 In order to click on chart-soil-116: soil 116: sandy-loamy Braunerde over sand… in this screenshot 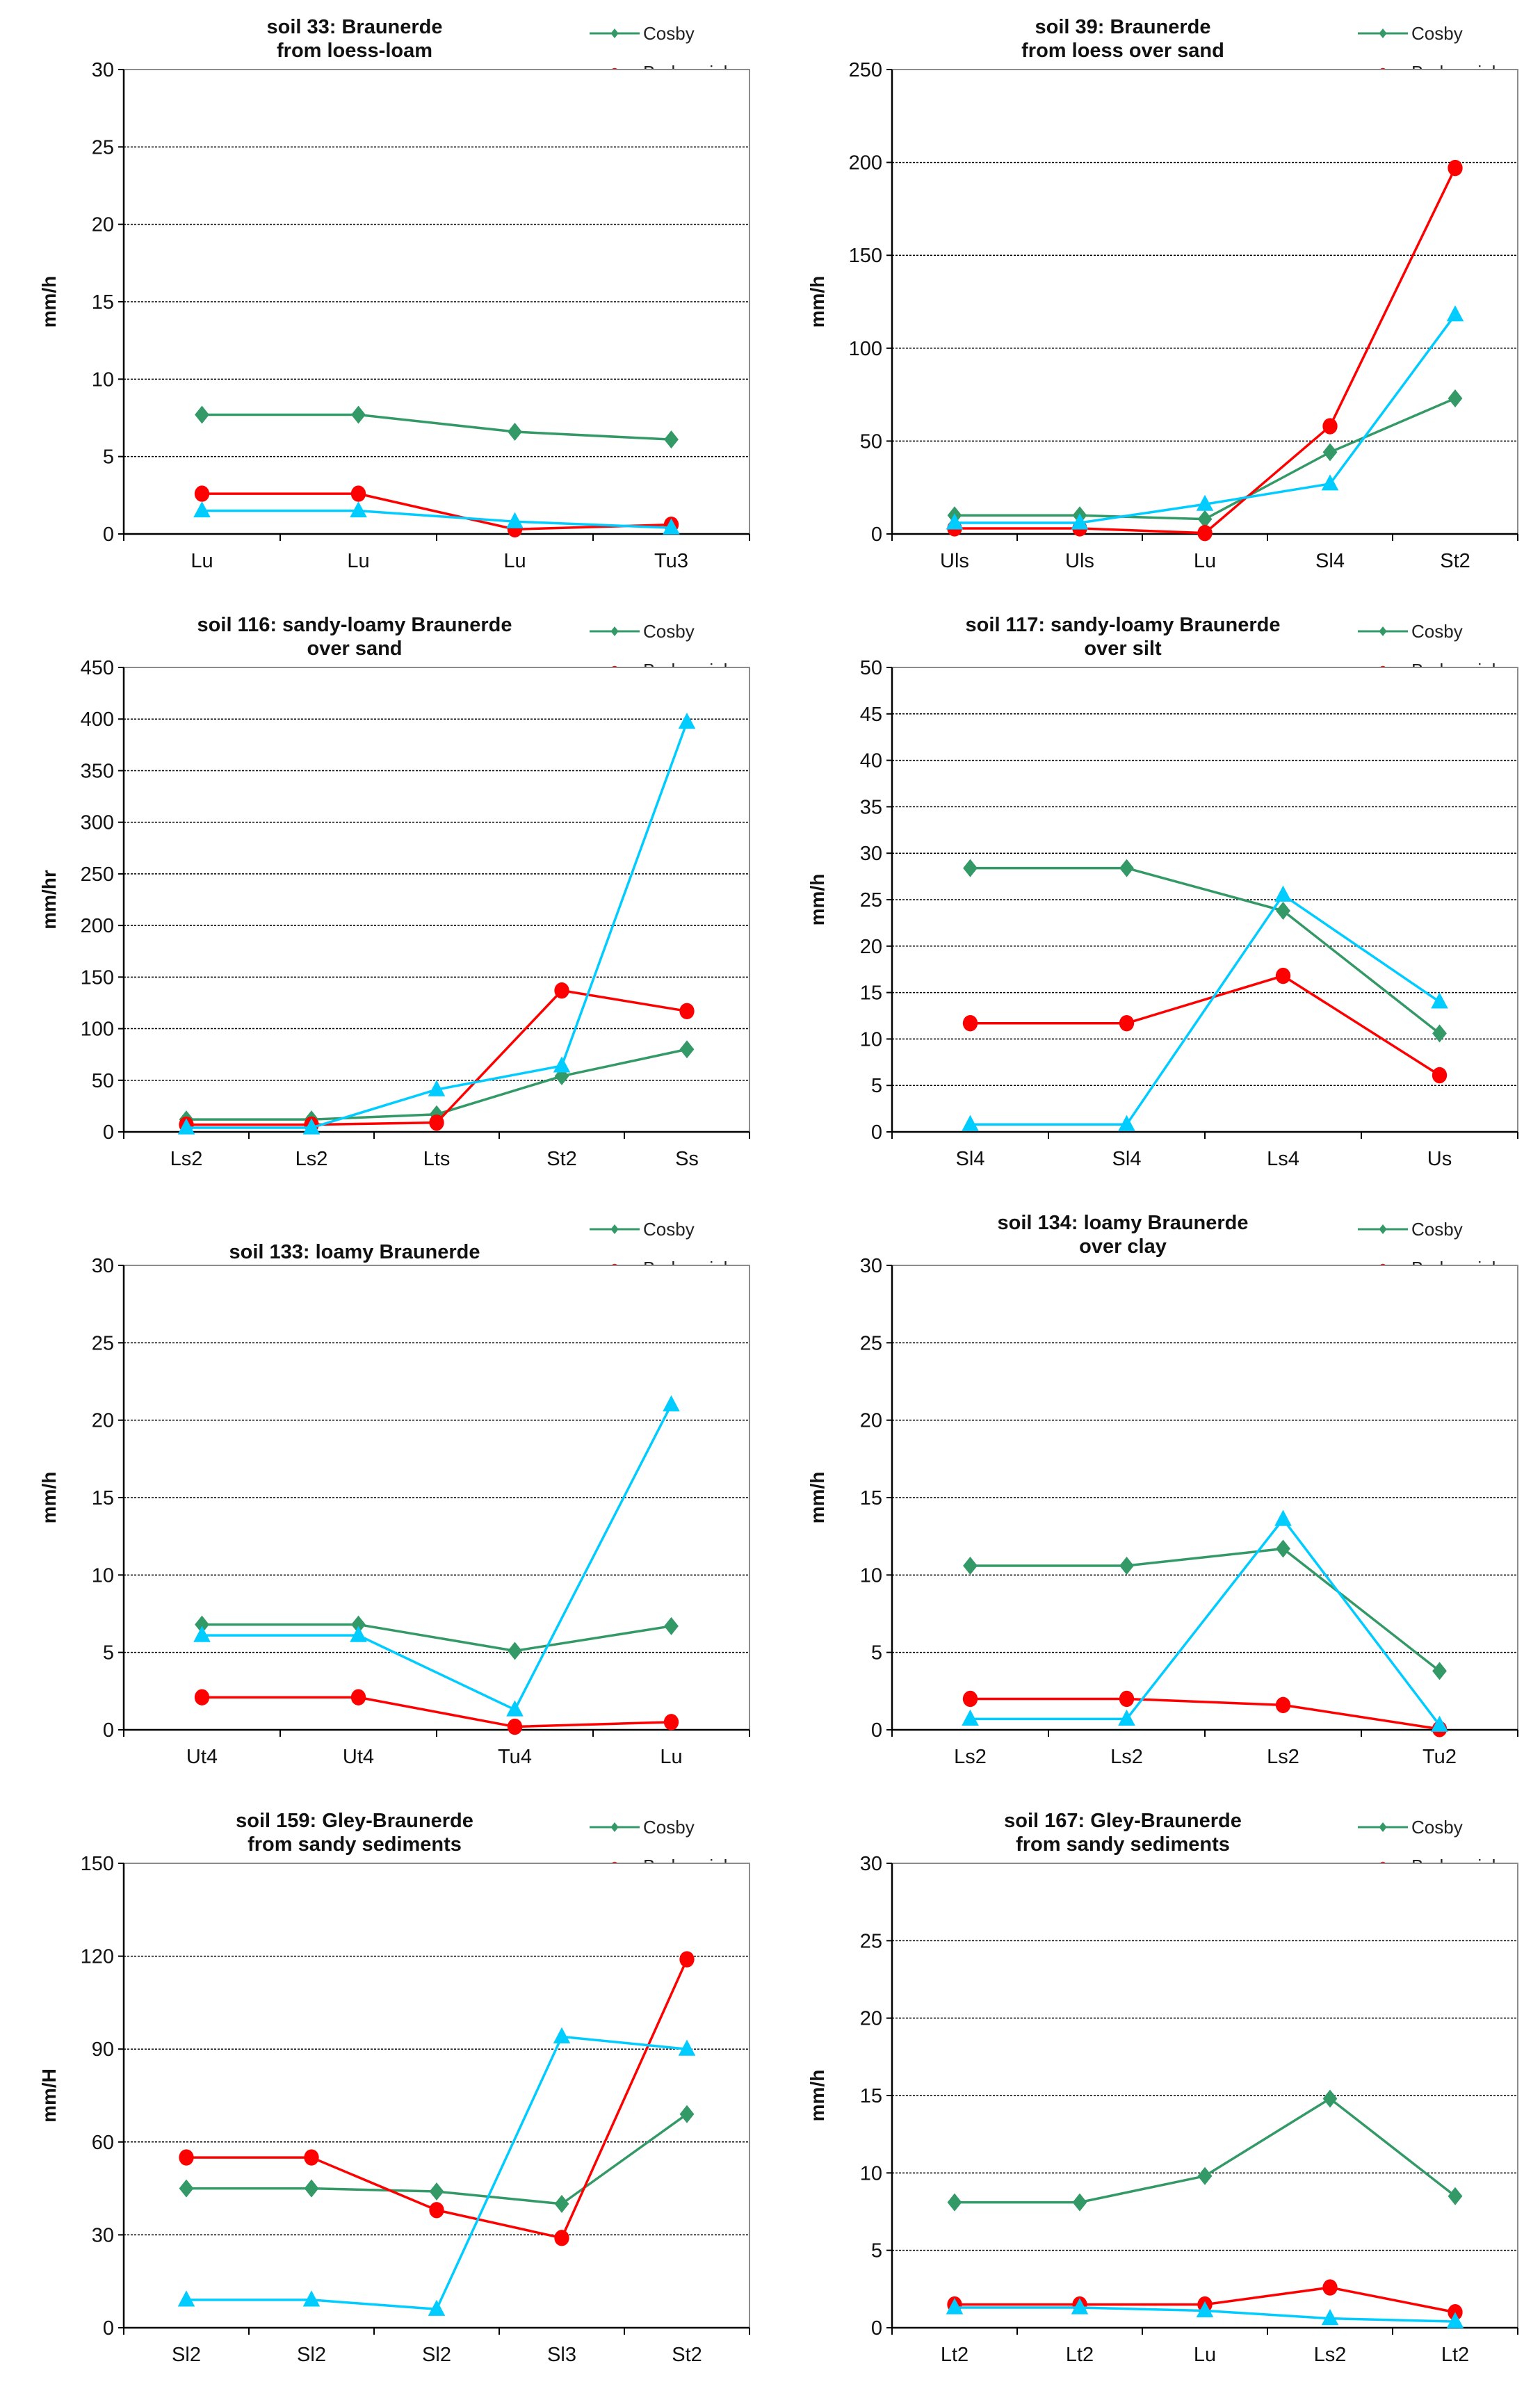, I will do `click(394, 892)`.